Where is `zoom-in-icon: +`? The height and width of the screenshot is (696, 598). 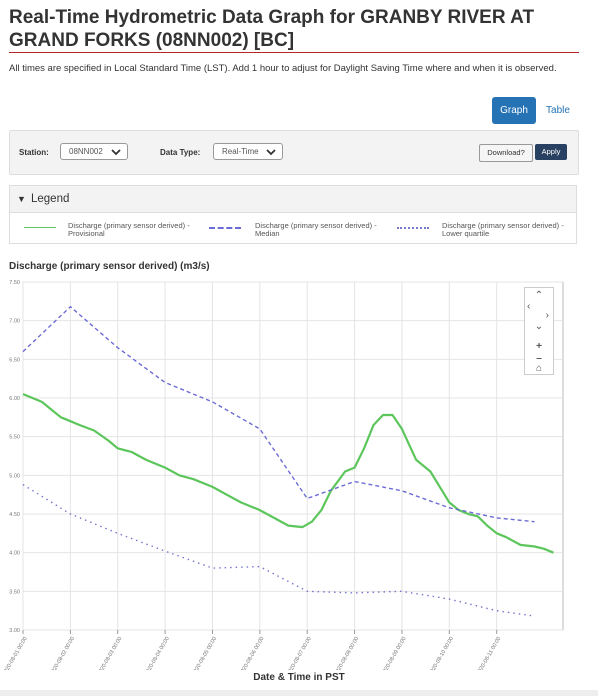
zoom-in-icon: + is located at coordinates (539, 346).